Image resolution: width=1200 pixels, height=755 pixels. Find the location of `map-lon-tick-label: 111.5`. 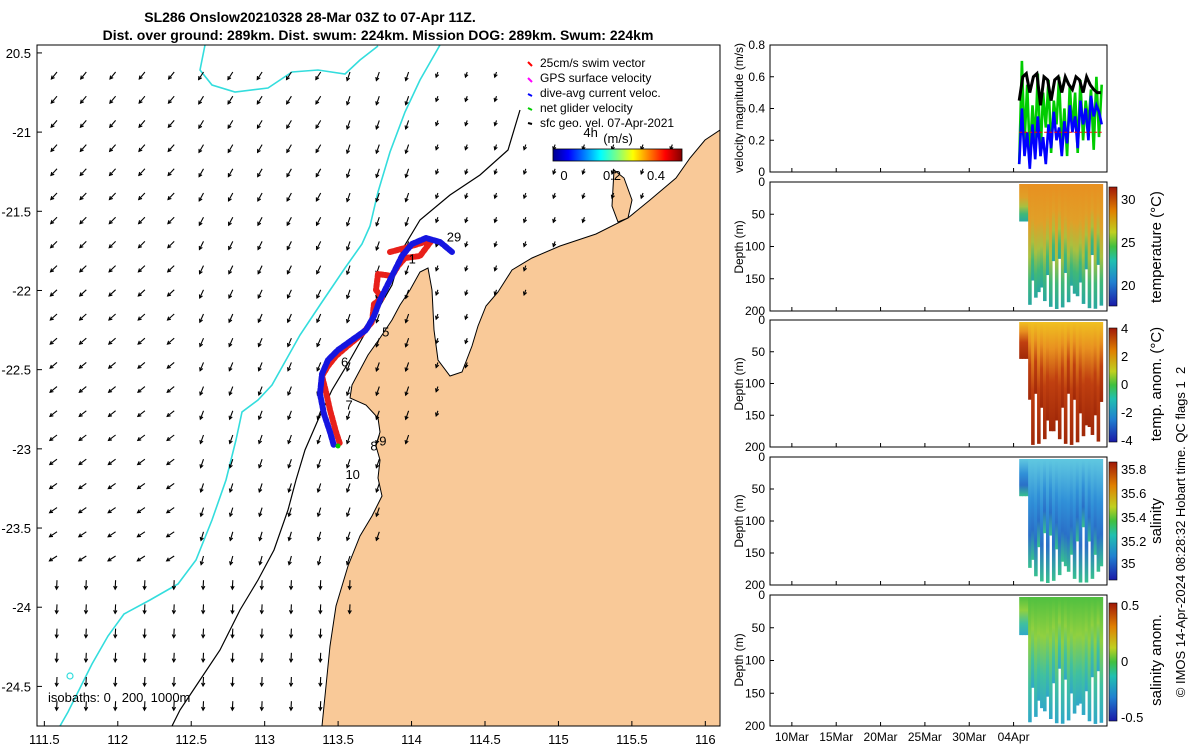

map-lon-tick-label: 111.5 is located at coordinates (44, 739).